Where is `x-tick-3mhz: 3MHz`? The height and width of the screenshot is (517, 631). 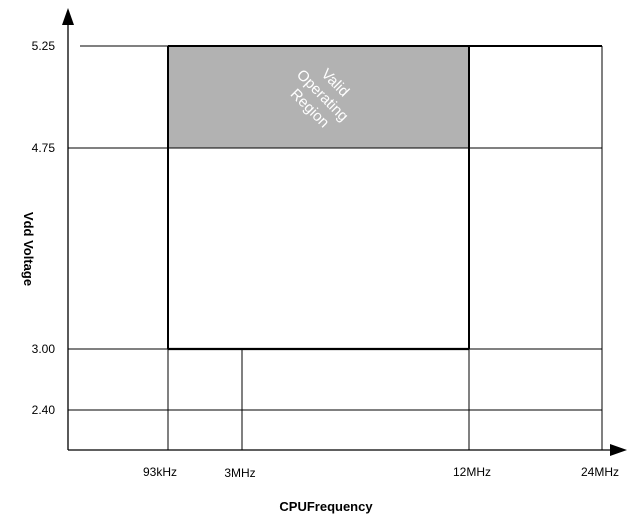 x-tick-3mhz: 3MHz is located at coordinates (239, 473).